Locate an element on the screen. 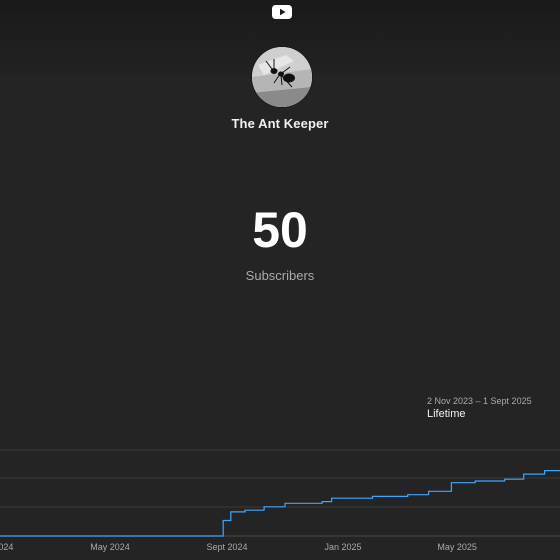 The height and width of the screenshot is (560, 560). x-tick-label: May 2025 is located at coordinates (457, 547).